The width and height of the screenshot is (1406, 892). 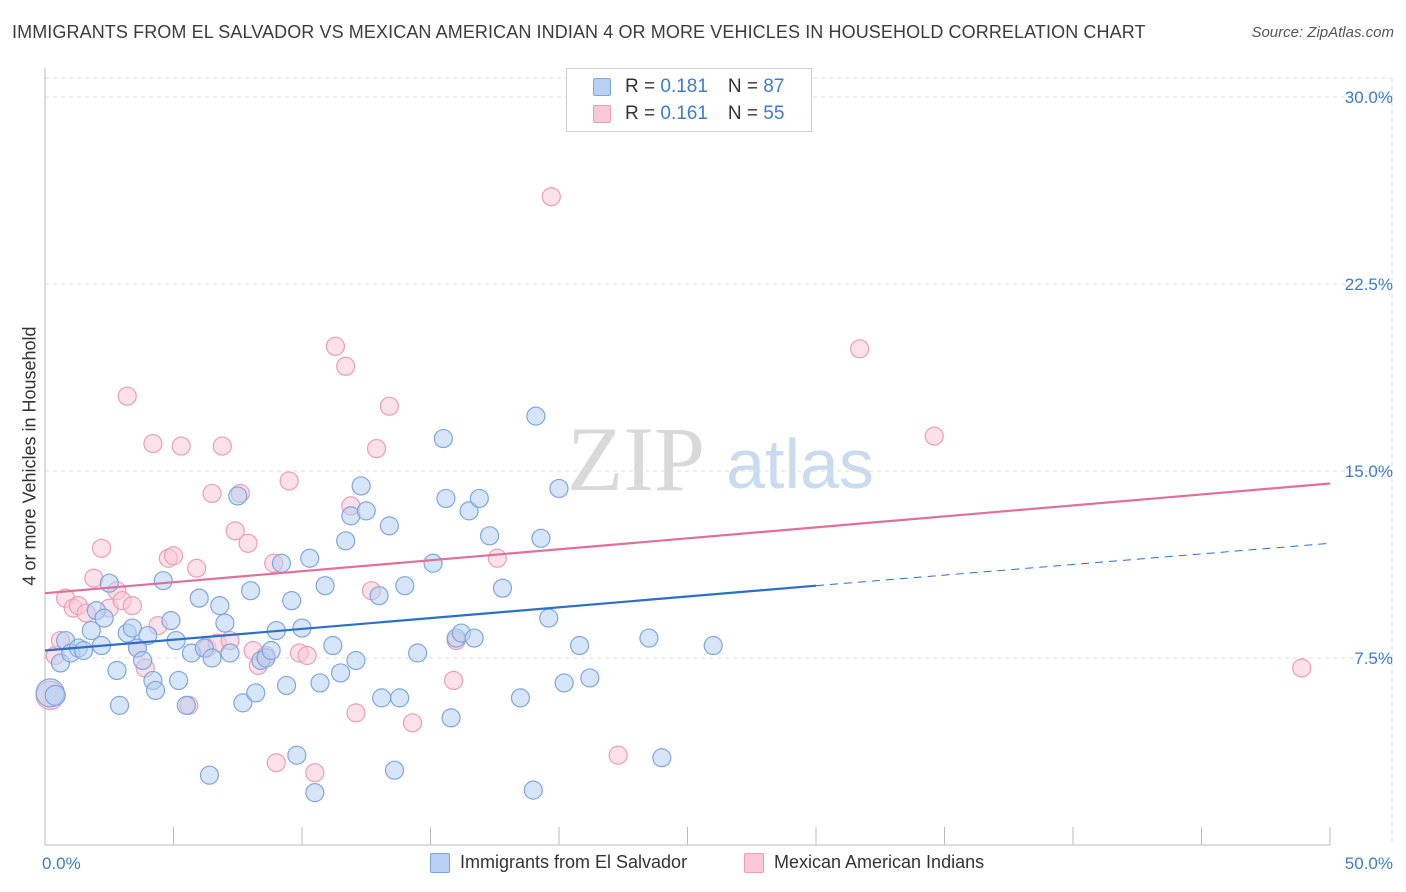 What do you see at coordinates (1369, 863) in the screenshot?
I see `x-tick-label: 50.0%` at bounding box center [1369, 863].